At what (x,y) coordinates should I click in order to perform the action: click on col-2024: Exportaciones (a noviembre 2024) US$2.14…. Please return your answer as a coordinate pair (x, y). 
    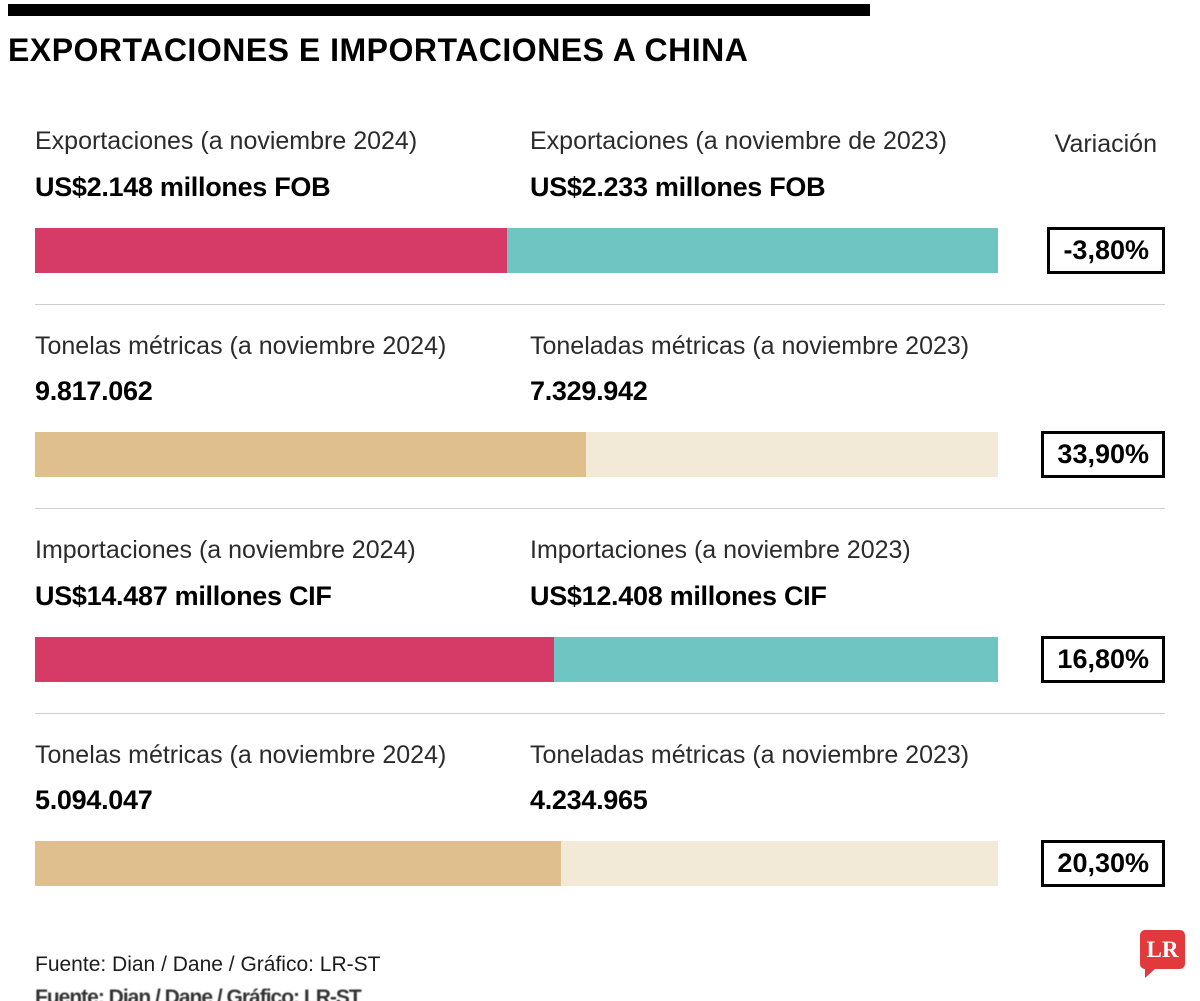
    Looking at the image, I should click on (282, 165).